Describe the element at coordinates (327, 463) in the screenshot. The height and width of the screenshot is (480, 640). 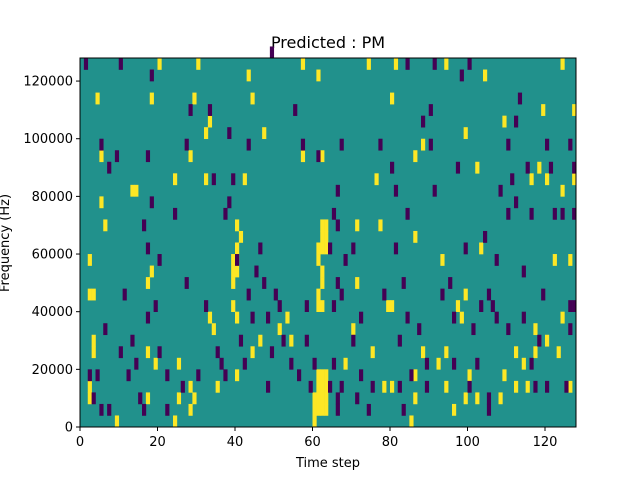
I see `x-axis-label: Time step` at that location.